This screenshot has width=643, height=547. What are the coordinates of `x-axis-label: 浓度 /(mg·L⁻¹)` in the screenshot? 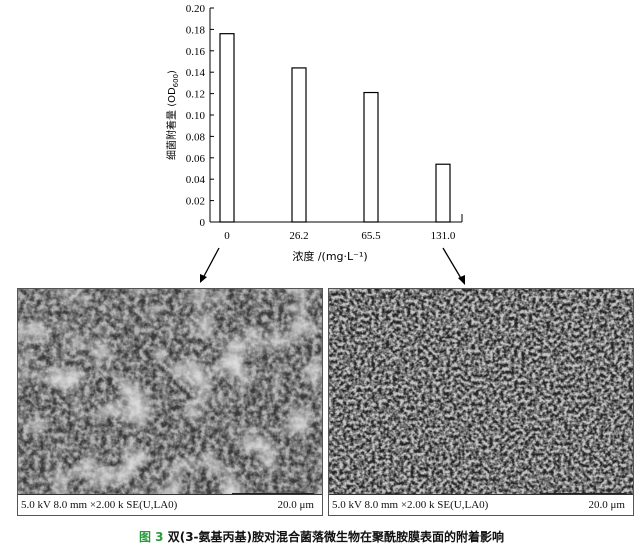 It's located at (329, 256).